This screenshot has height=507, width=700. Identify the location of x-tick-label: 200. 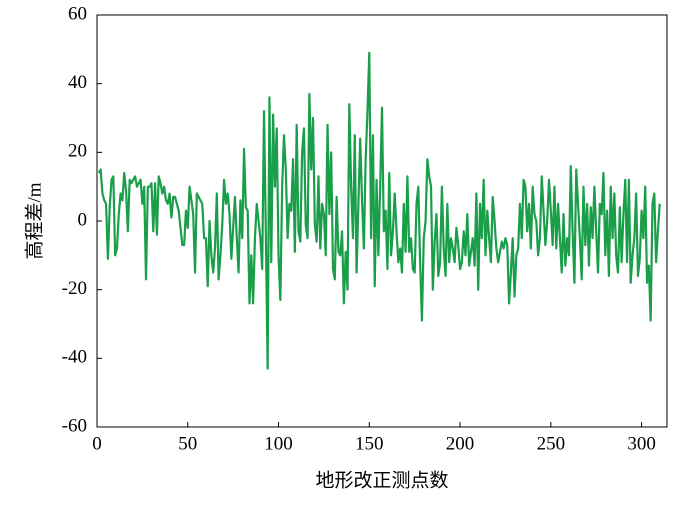
(460, 443).